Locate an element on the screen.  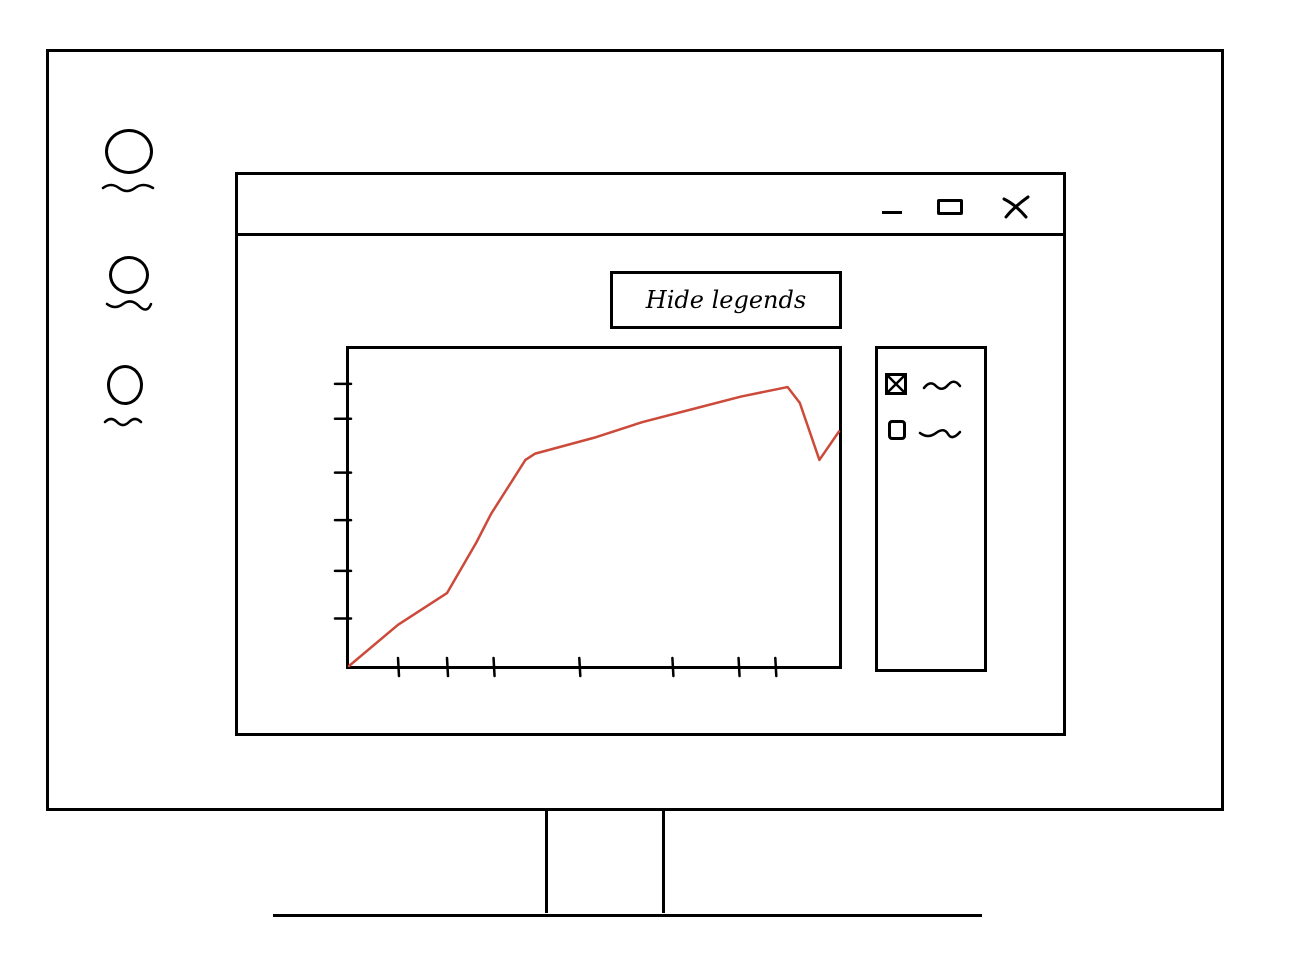
close-button is located at coordinates (1017, 207).